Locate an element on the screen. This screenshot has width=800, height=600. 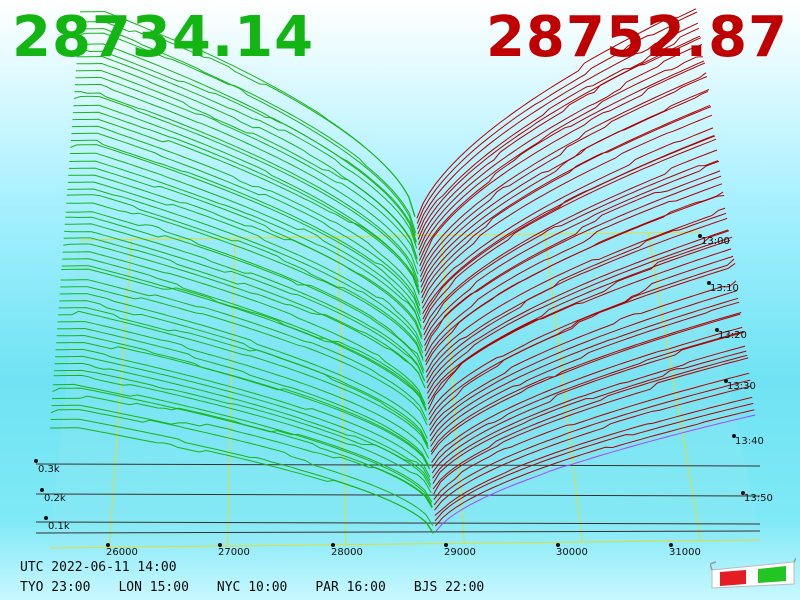
time-tick-label: 13:40 is located at coordinates (749, 441).